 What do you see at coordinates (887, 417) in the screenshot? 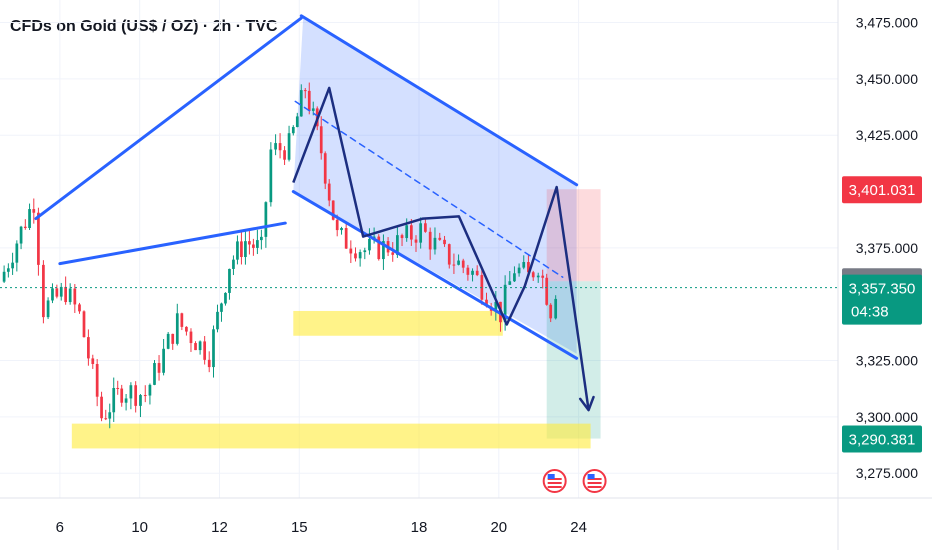
I see `price-tick-label: 3,300.000` at bounding box center [887, 417].